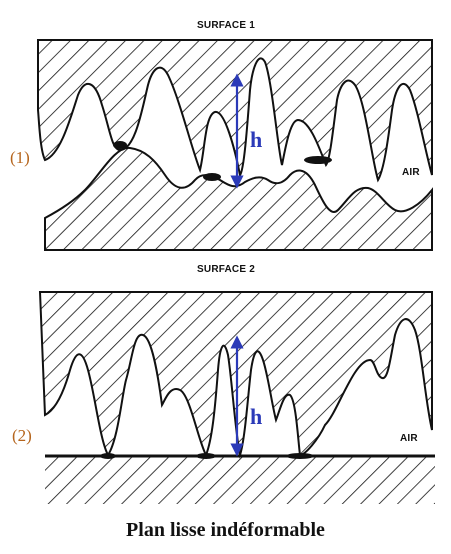 The width and height of the screenshot is (451, 554). Describe the element at coordinates (409, 438) in the screenshot. I see `air-label-2: AIR` at that location.